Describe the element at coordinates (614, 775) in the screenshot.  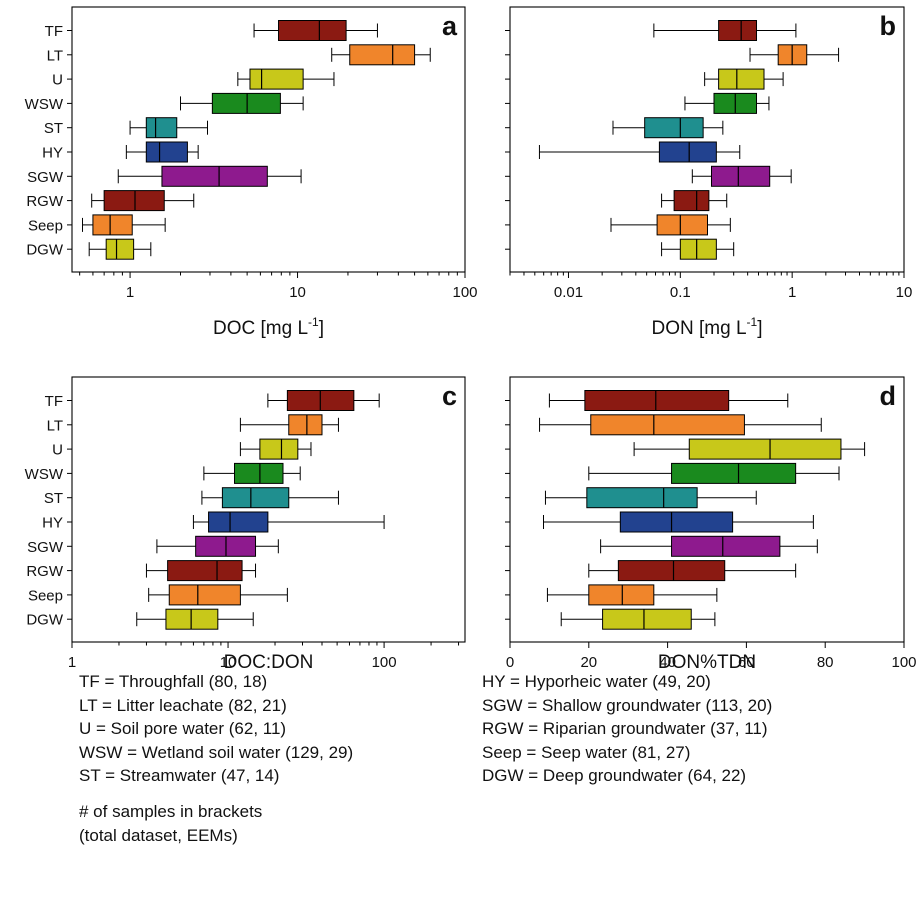
I see `legend-entry-dgw: DGW = Deep groundwater (64, 22)` at that location.